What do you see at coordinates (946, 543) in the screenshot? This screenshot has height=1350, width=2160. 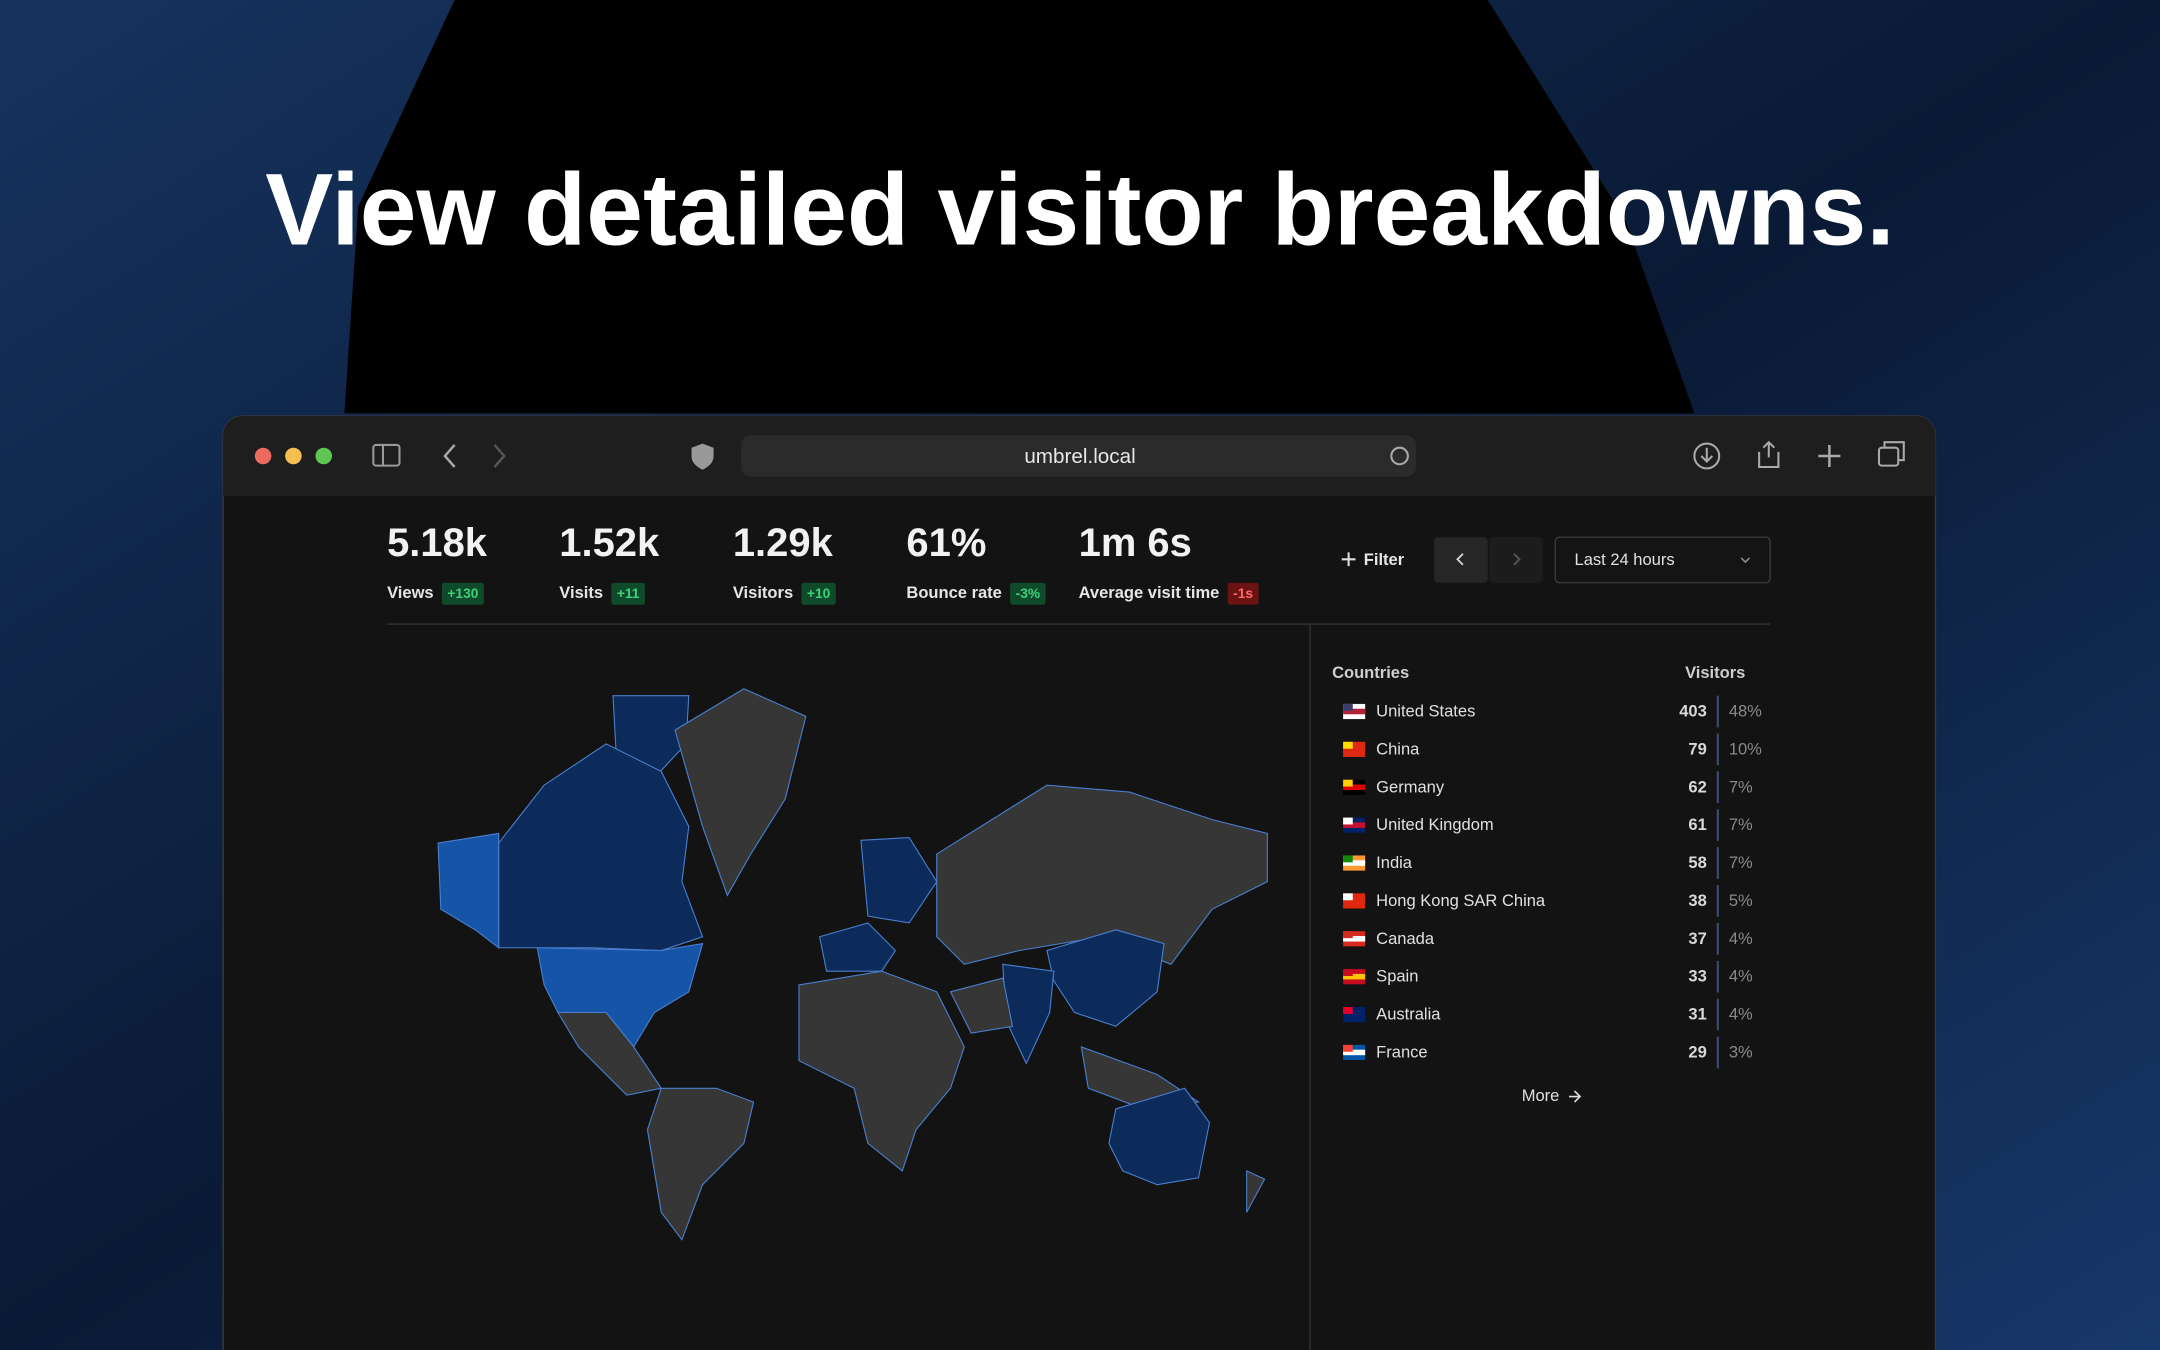 I see `stat-value: 61%` at bounding box center [946, 543].